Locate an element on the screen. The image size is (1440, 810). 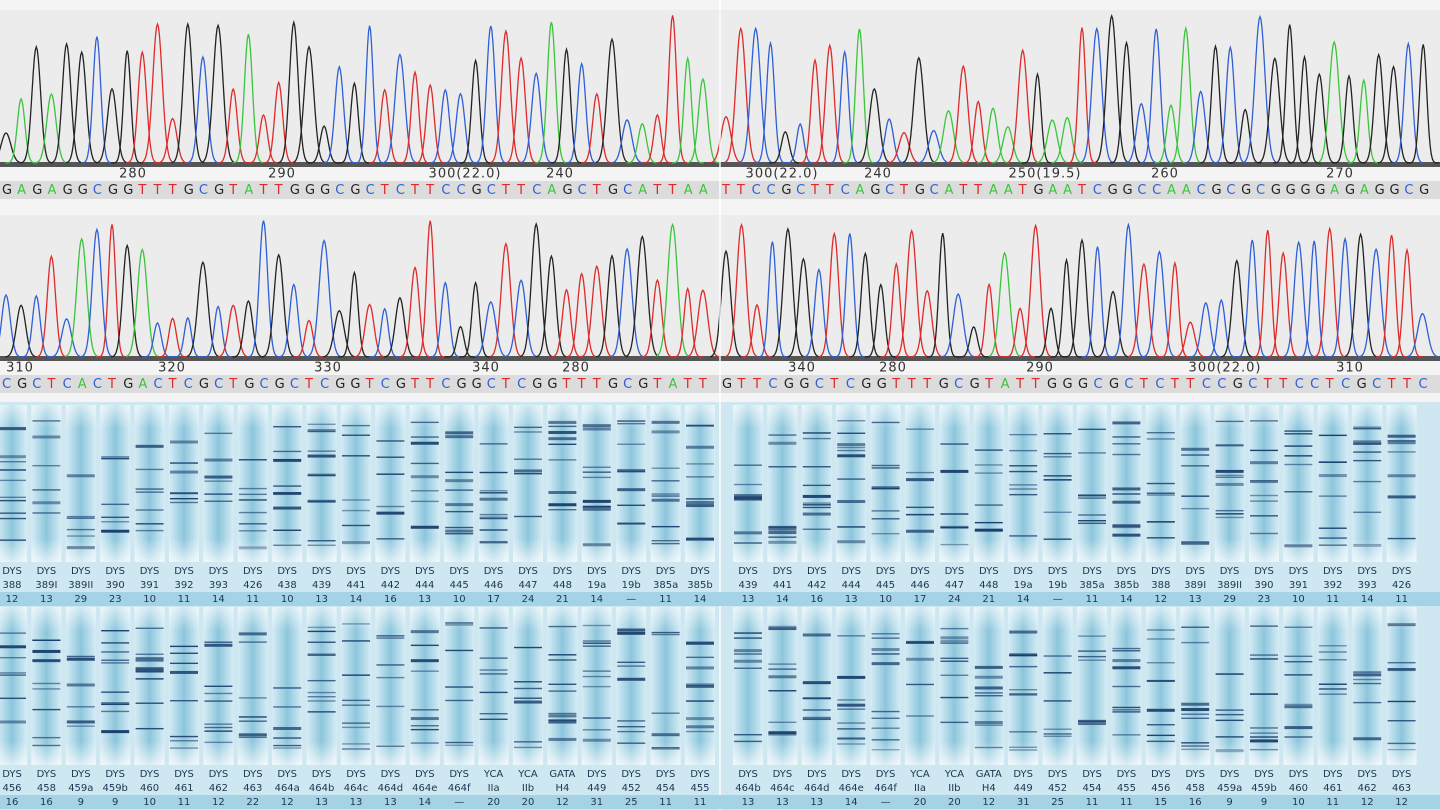
position-label: 300(22.0) is located at coordinates (782, 174).